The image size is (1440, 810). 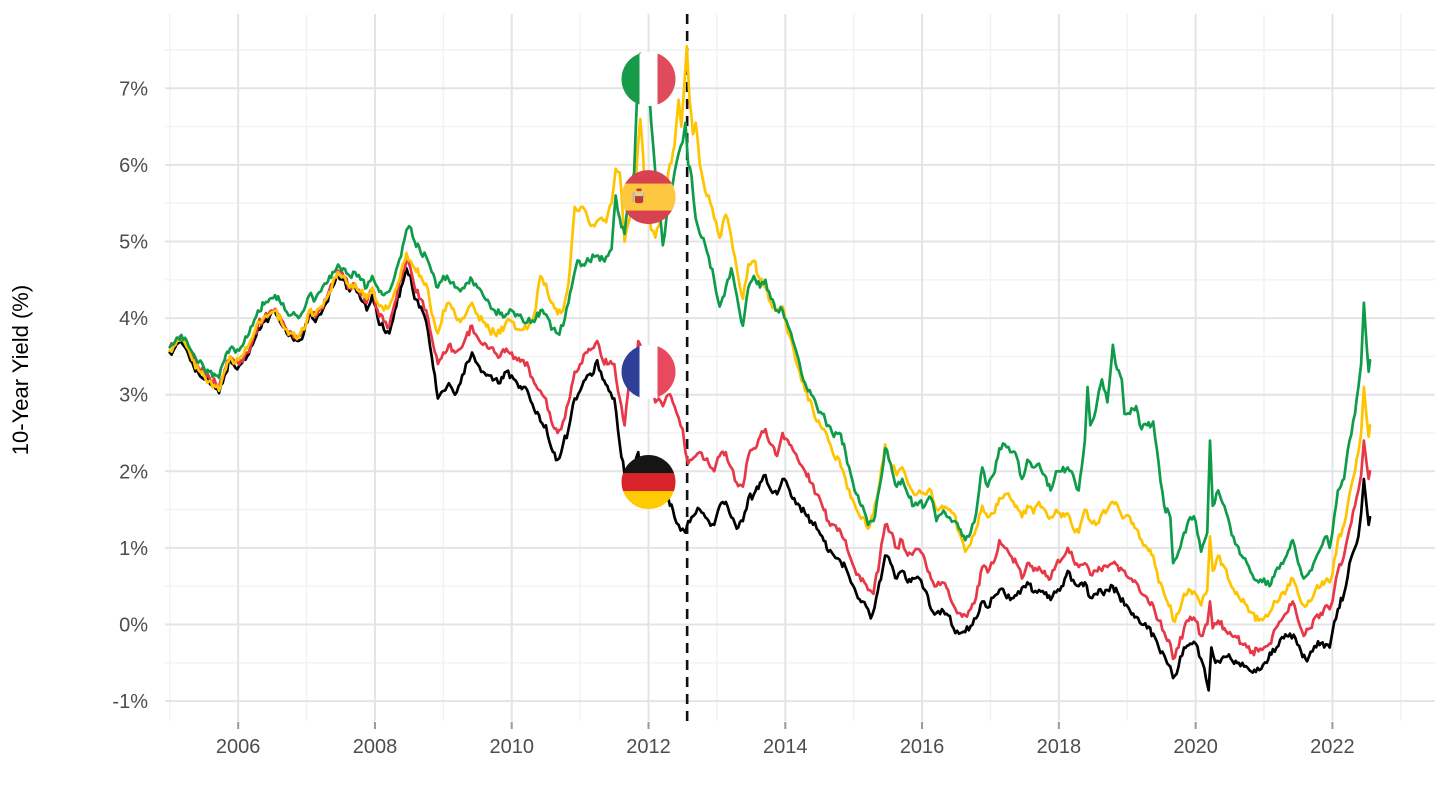 I want to click on y-axis-labels: 7% 6% 5% 4% 3% 2% 1% 0% -1%, so click(x=130, y=395).